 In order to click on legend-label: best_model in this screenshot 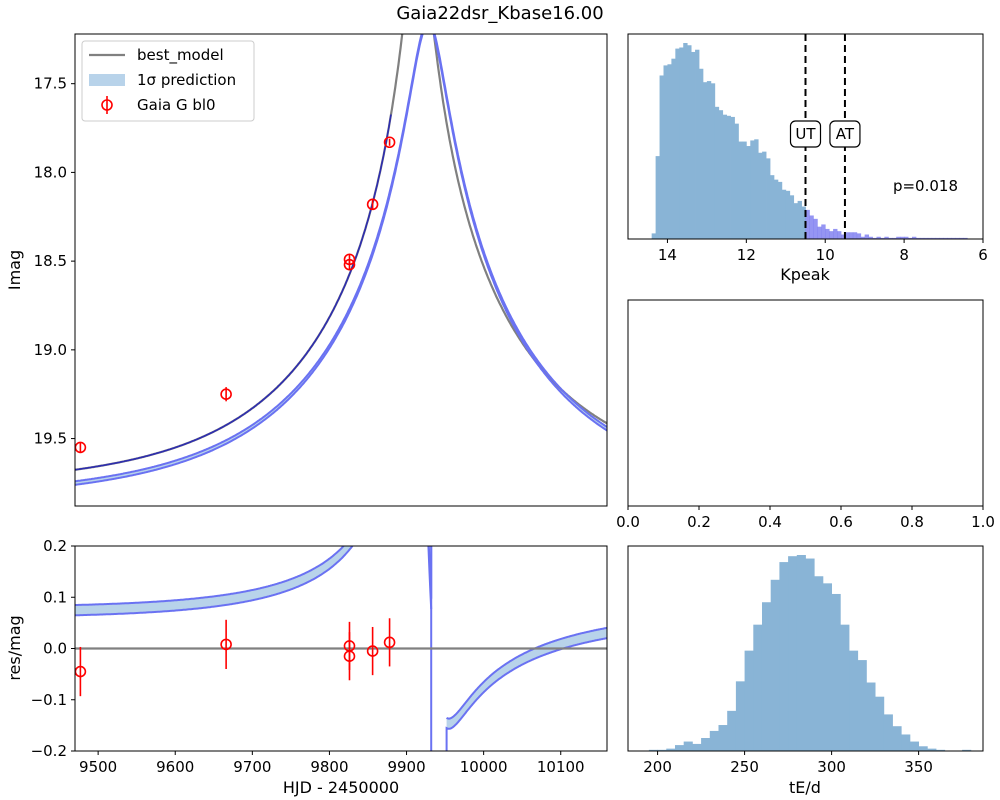, I will do `click(180, 55)`.